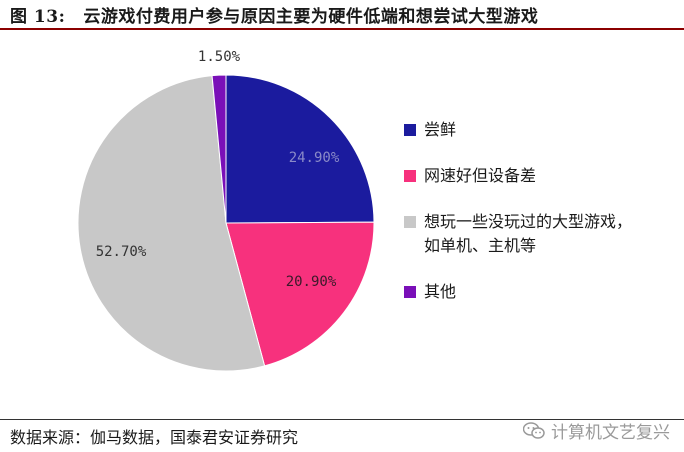 Image resolution: width=684 pixels, height=452 pixels. I want to click on legend-item-1: 网速好但设备差, so click(539, 176).